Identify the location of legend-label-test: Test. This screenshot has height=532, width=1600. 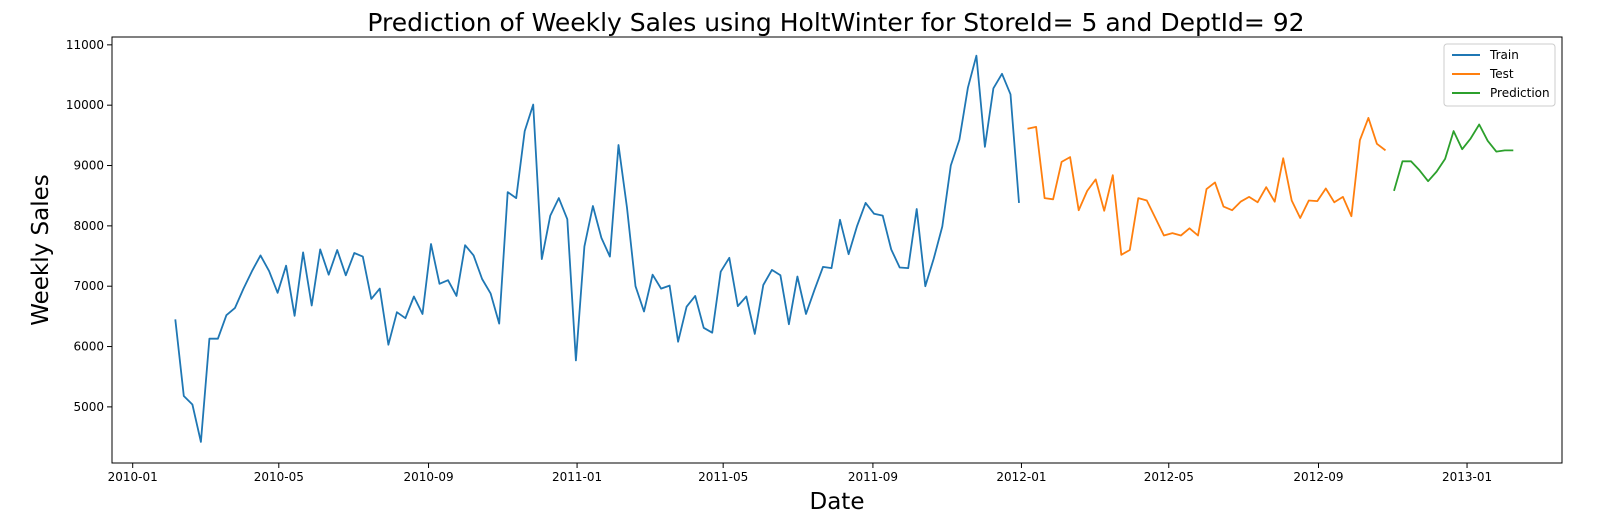
(1501, 74).